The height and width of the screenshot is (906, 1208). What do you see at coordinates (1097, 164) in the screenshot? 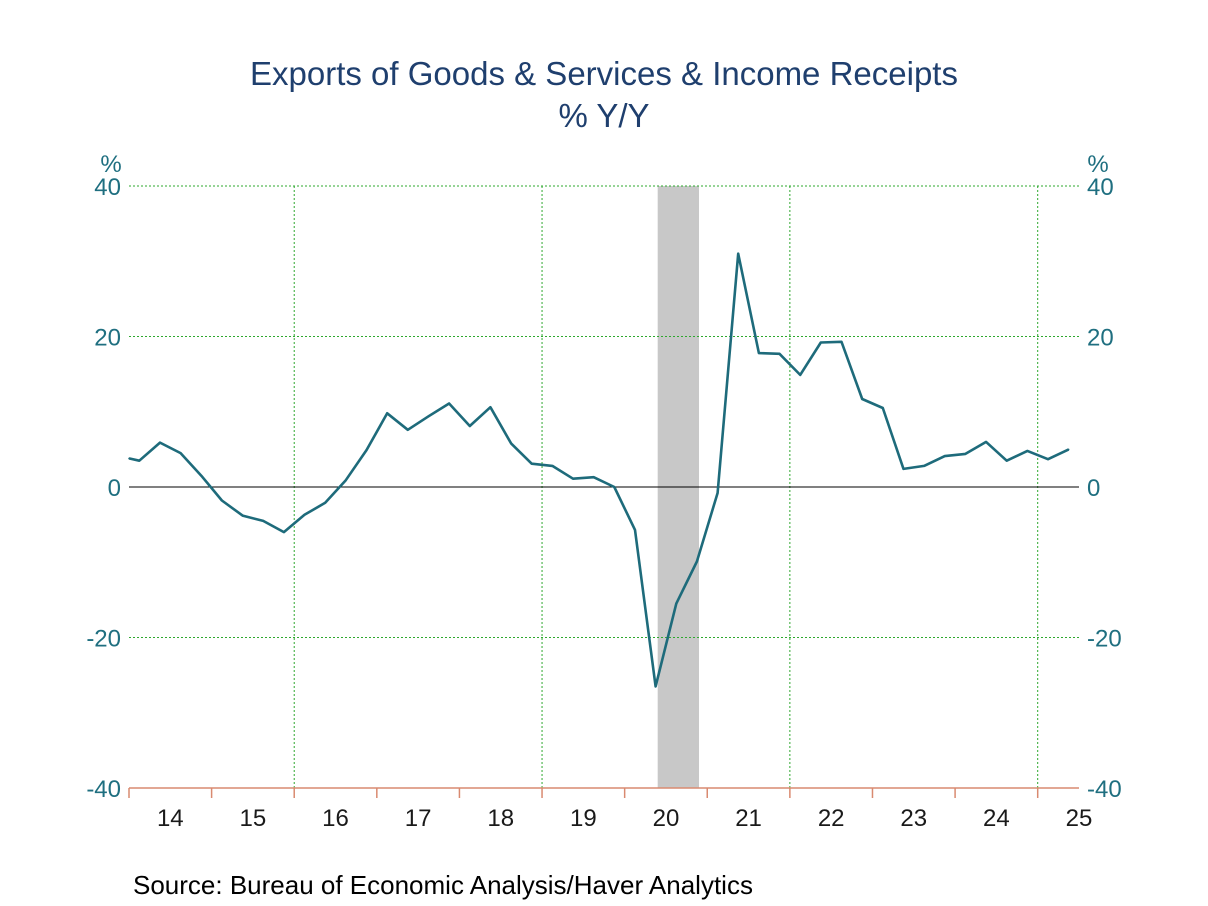
I see `right-axis-unit: %` at bounding box center [1097, 164].